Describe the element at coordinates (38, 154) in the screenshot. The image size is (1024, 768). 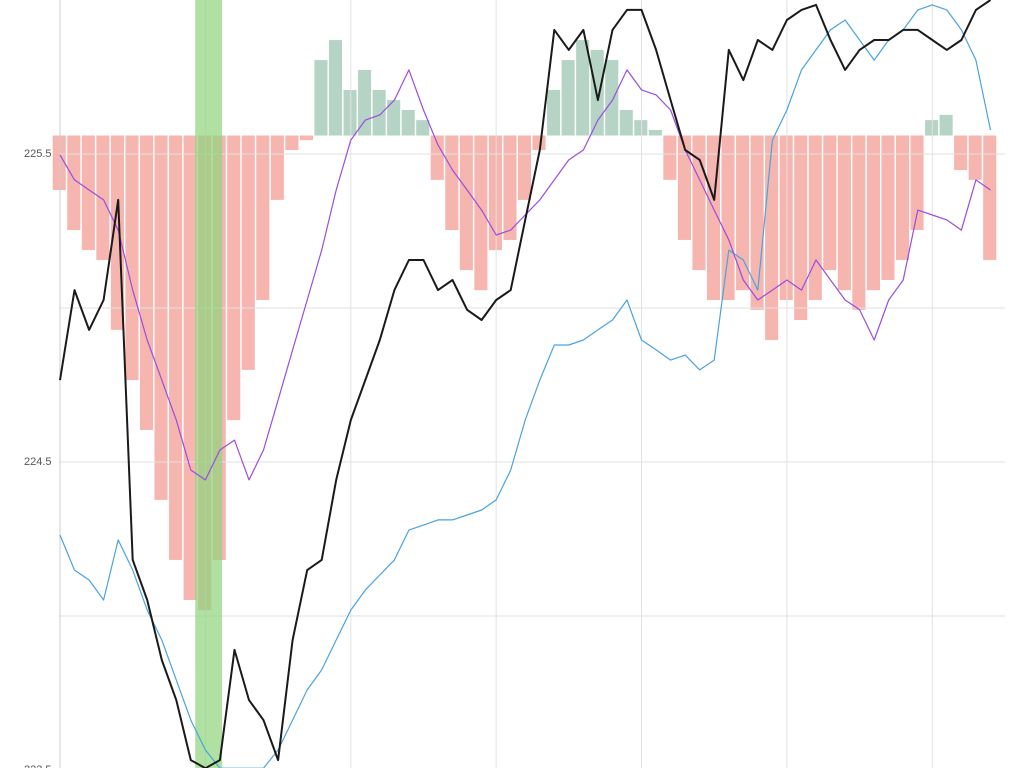
I see `y-tick-label: 225.5` at that location.